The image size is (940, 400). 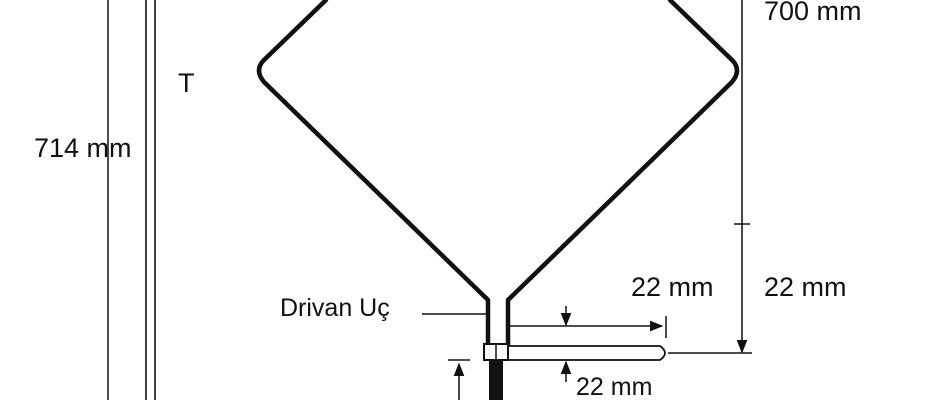 What do you see at coordinates (614, 386) in the screenshot?
I see `gap-bottom-label: 22 mm` at bounding box center [614, 386].